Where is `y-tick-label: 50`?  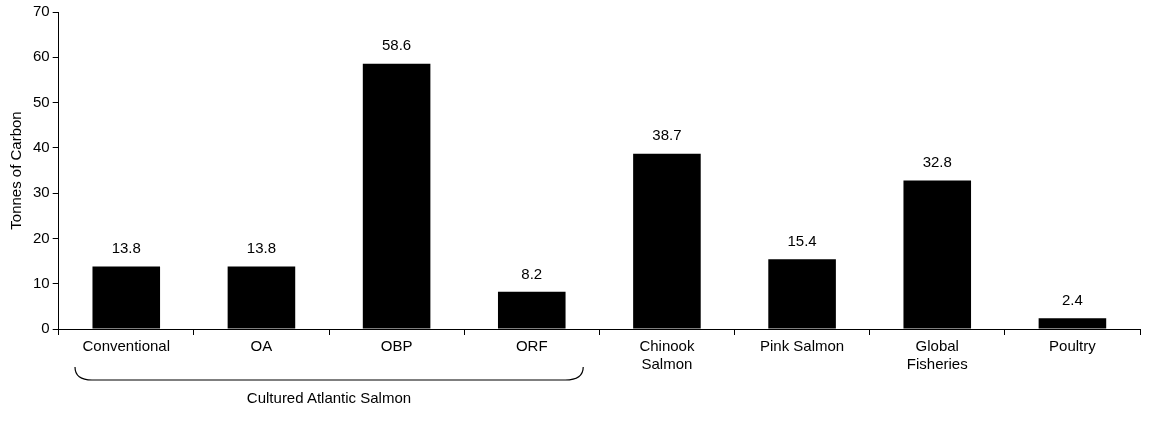
y-tick-label: 50 is located at coordinates (41, 101).